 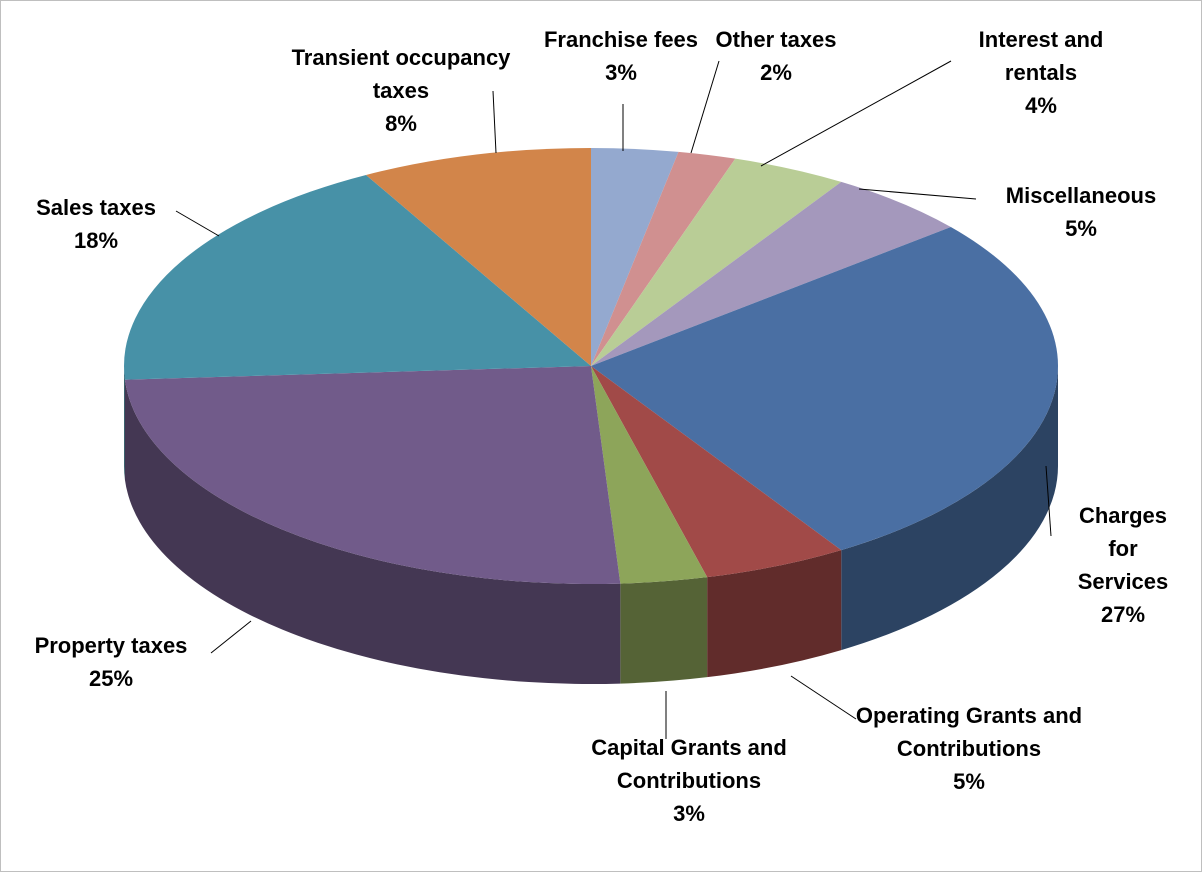 What do you see at coordinates (1123, 614) in the screenshot?
I see `value-label: 27%` at bounding box center [1123, 614].